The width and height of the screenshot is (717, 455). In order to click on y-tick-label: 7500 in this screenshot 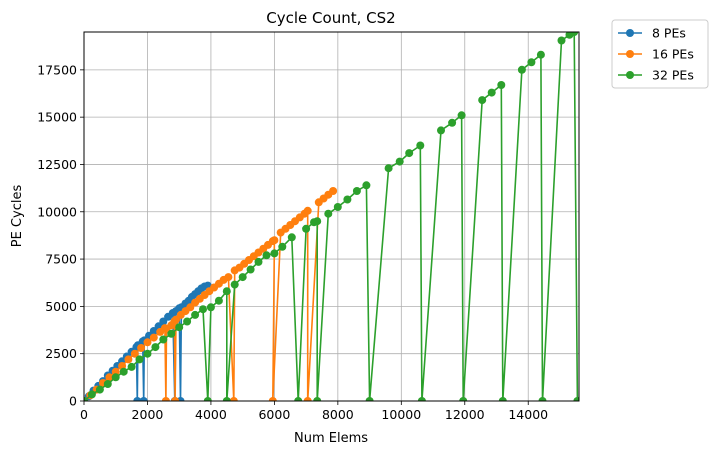, I will do `click(61, 259)`.